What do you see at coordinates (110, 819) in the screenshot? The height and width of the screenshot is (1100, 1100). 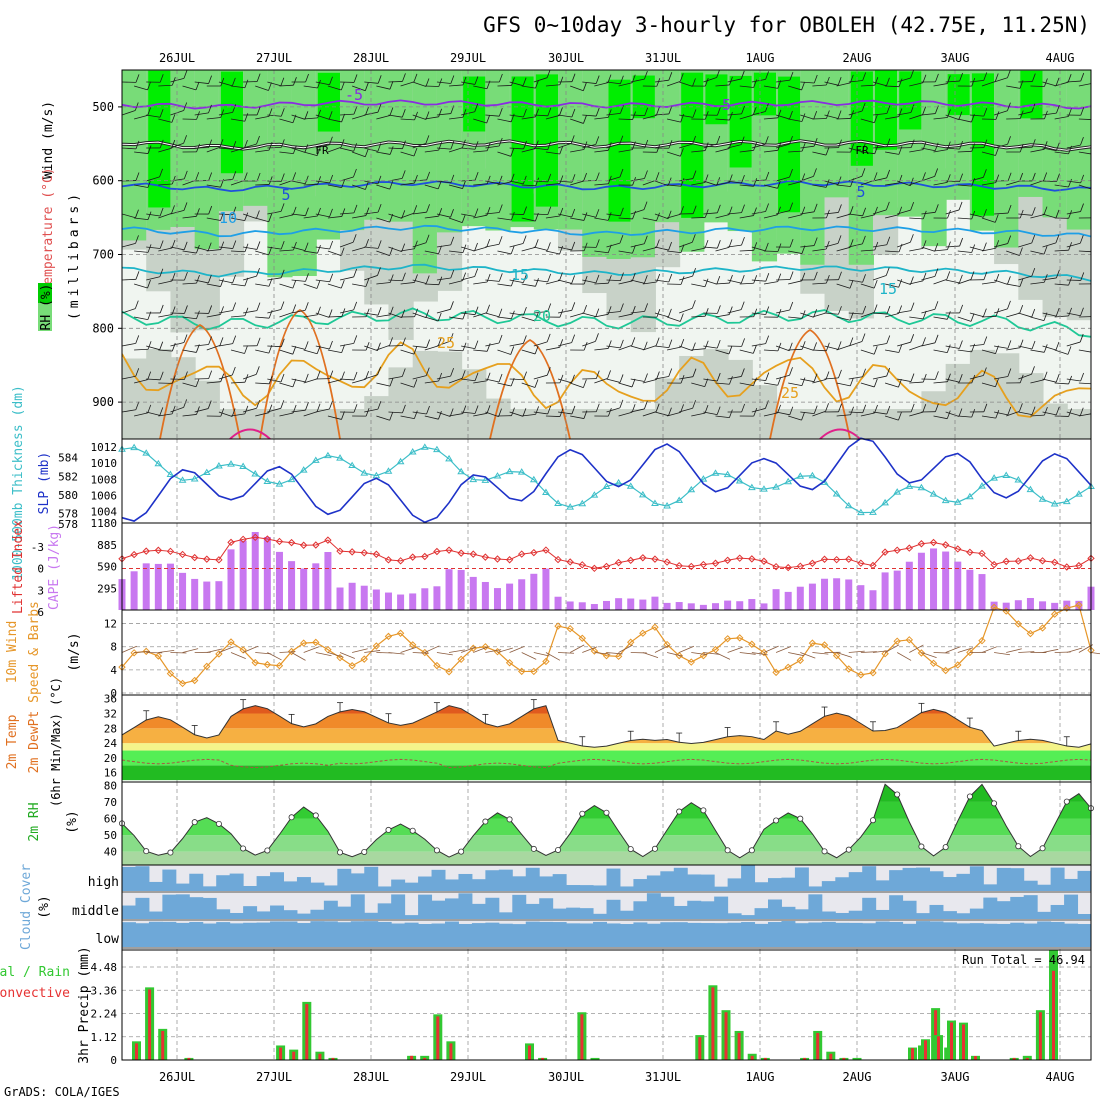 I see `rh-tick: 60` at bounding box center [110, 819].